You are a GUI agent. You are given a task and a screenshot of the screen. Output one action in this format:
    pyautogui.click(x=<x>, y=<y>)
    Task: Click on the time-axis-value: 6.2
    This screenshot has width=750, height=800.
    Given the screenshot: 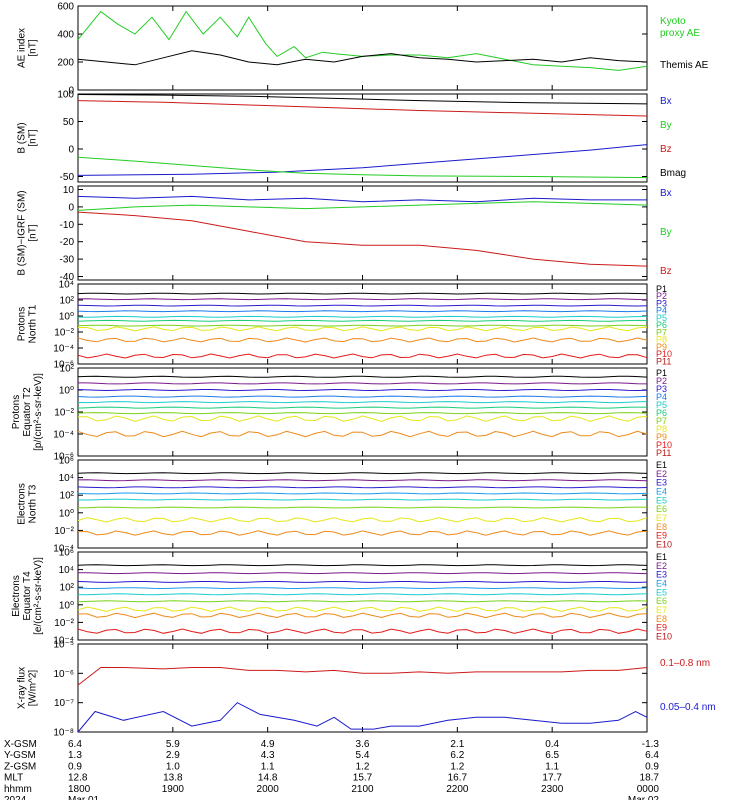 What is the action you would take?
    pyautogui.click(x=457, y=755)
    